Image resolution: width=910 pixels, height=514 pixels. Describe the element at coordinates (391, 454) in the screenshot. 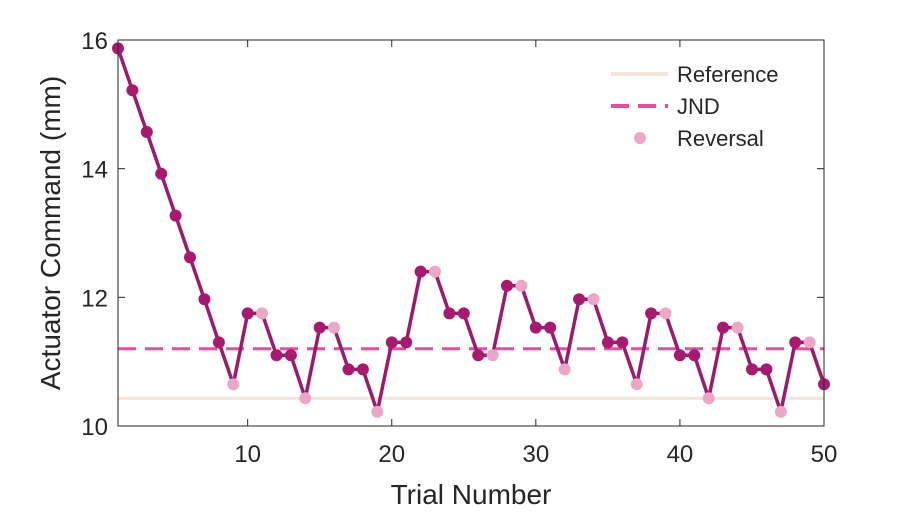

I see `x-tick-label: 20` at that location.